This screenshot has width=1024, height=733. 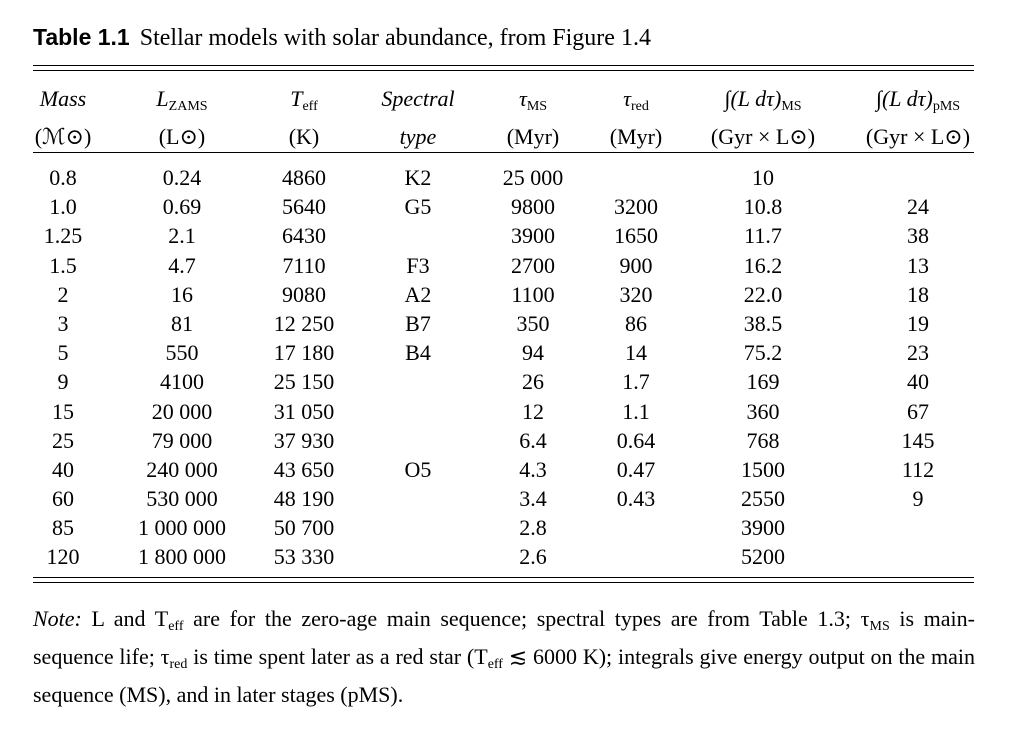 What do you see at coordinates (763, 528) in the screenshot?
I see `table-cell-int_ms: 3900` at bounding box center [763, 528].